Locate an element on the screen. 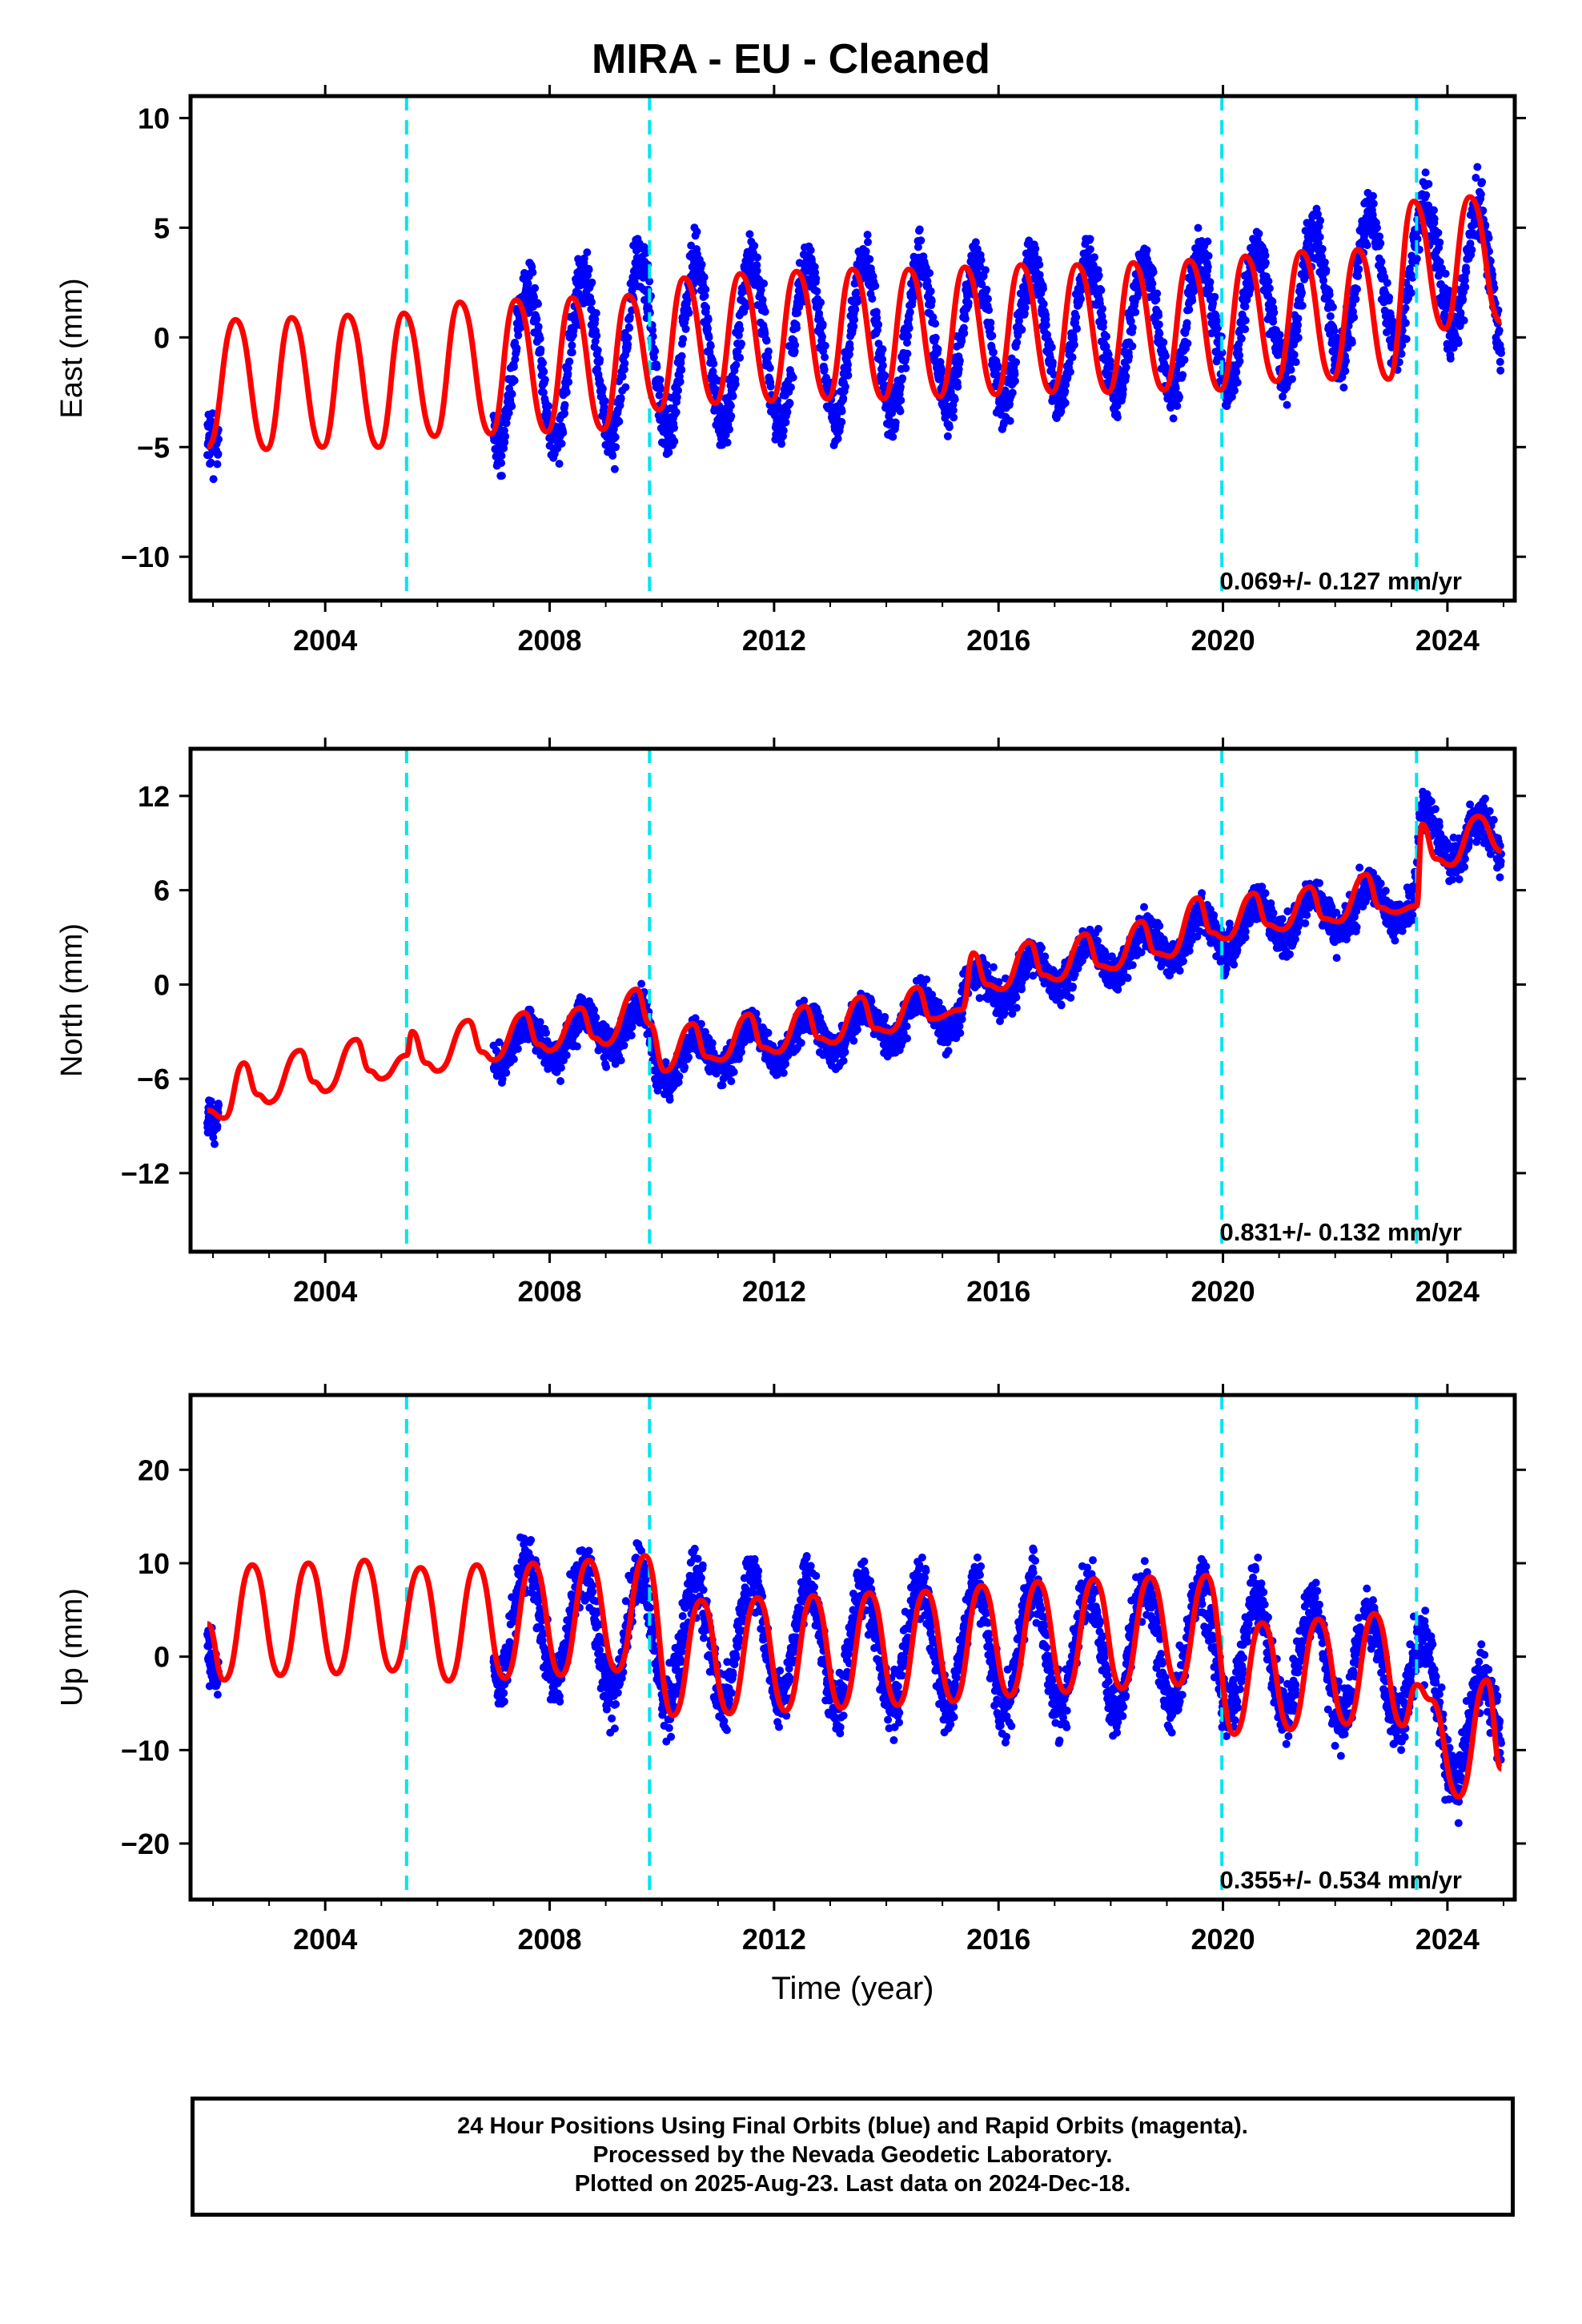  data-points is located at coordinates (854, 967).